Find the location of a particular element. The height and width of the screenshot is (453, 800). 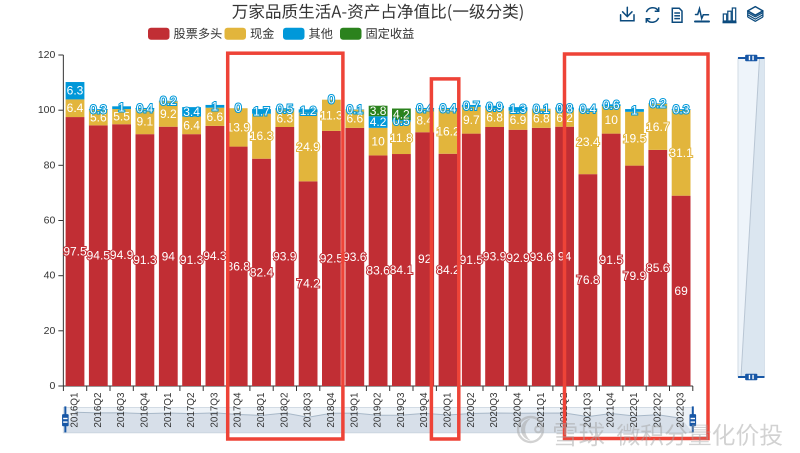

svg-text: 24.9 is located at coordinates (308, 147).